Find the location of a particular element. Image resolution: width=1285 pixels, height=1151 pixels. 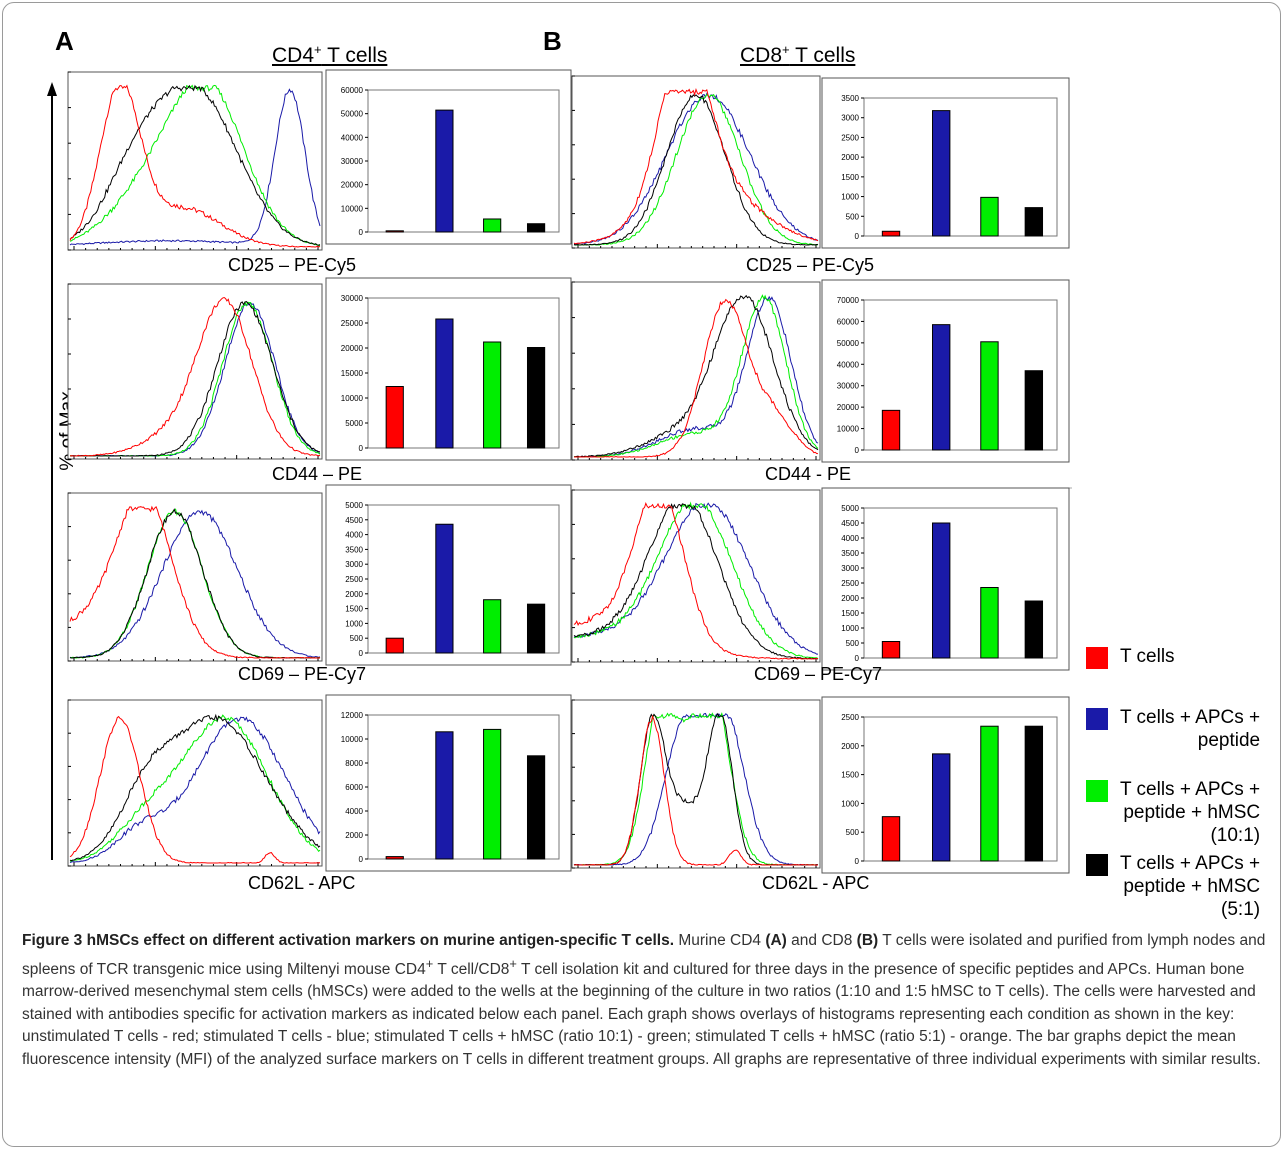

legend-label: T cells + APCs + peptide + hMSC (10:1) is located at coordinates (1190, 812).